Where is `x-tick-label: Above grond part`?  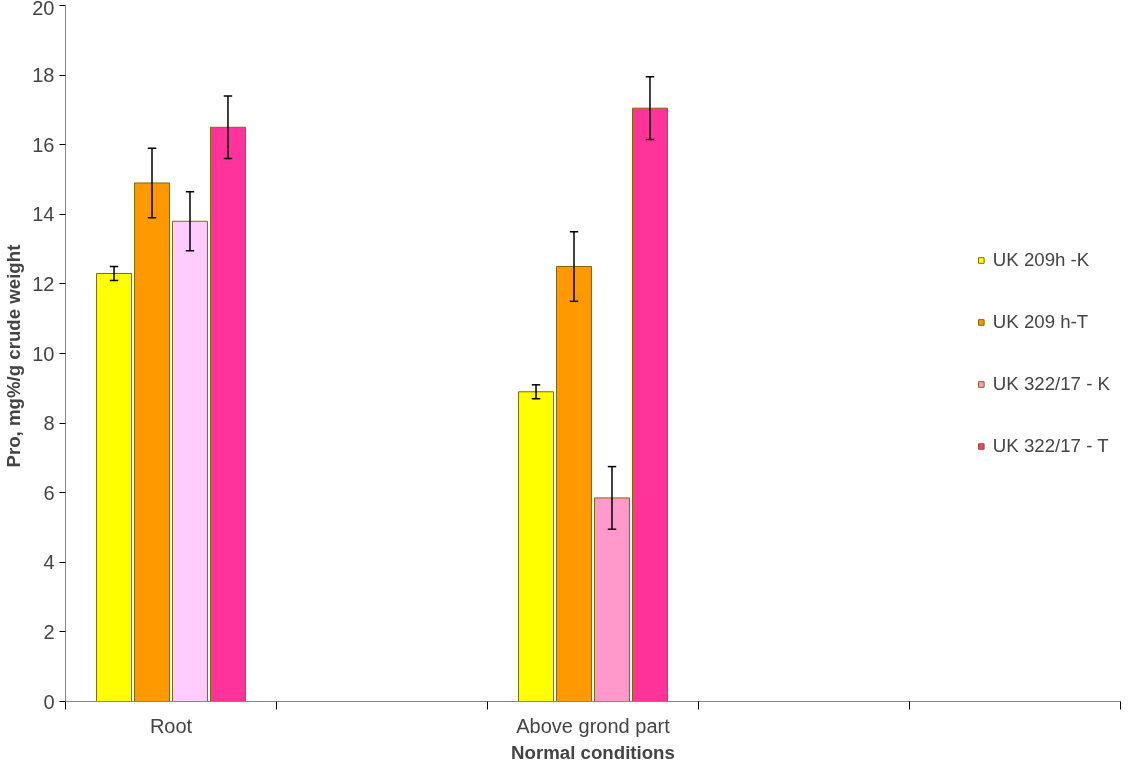
x-tick-label: Above grond part is located at coordinates (593, 725).